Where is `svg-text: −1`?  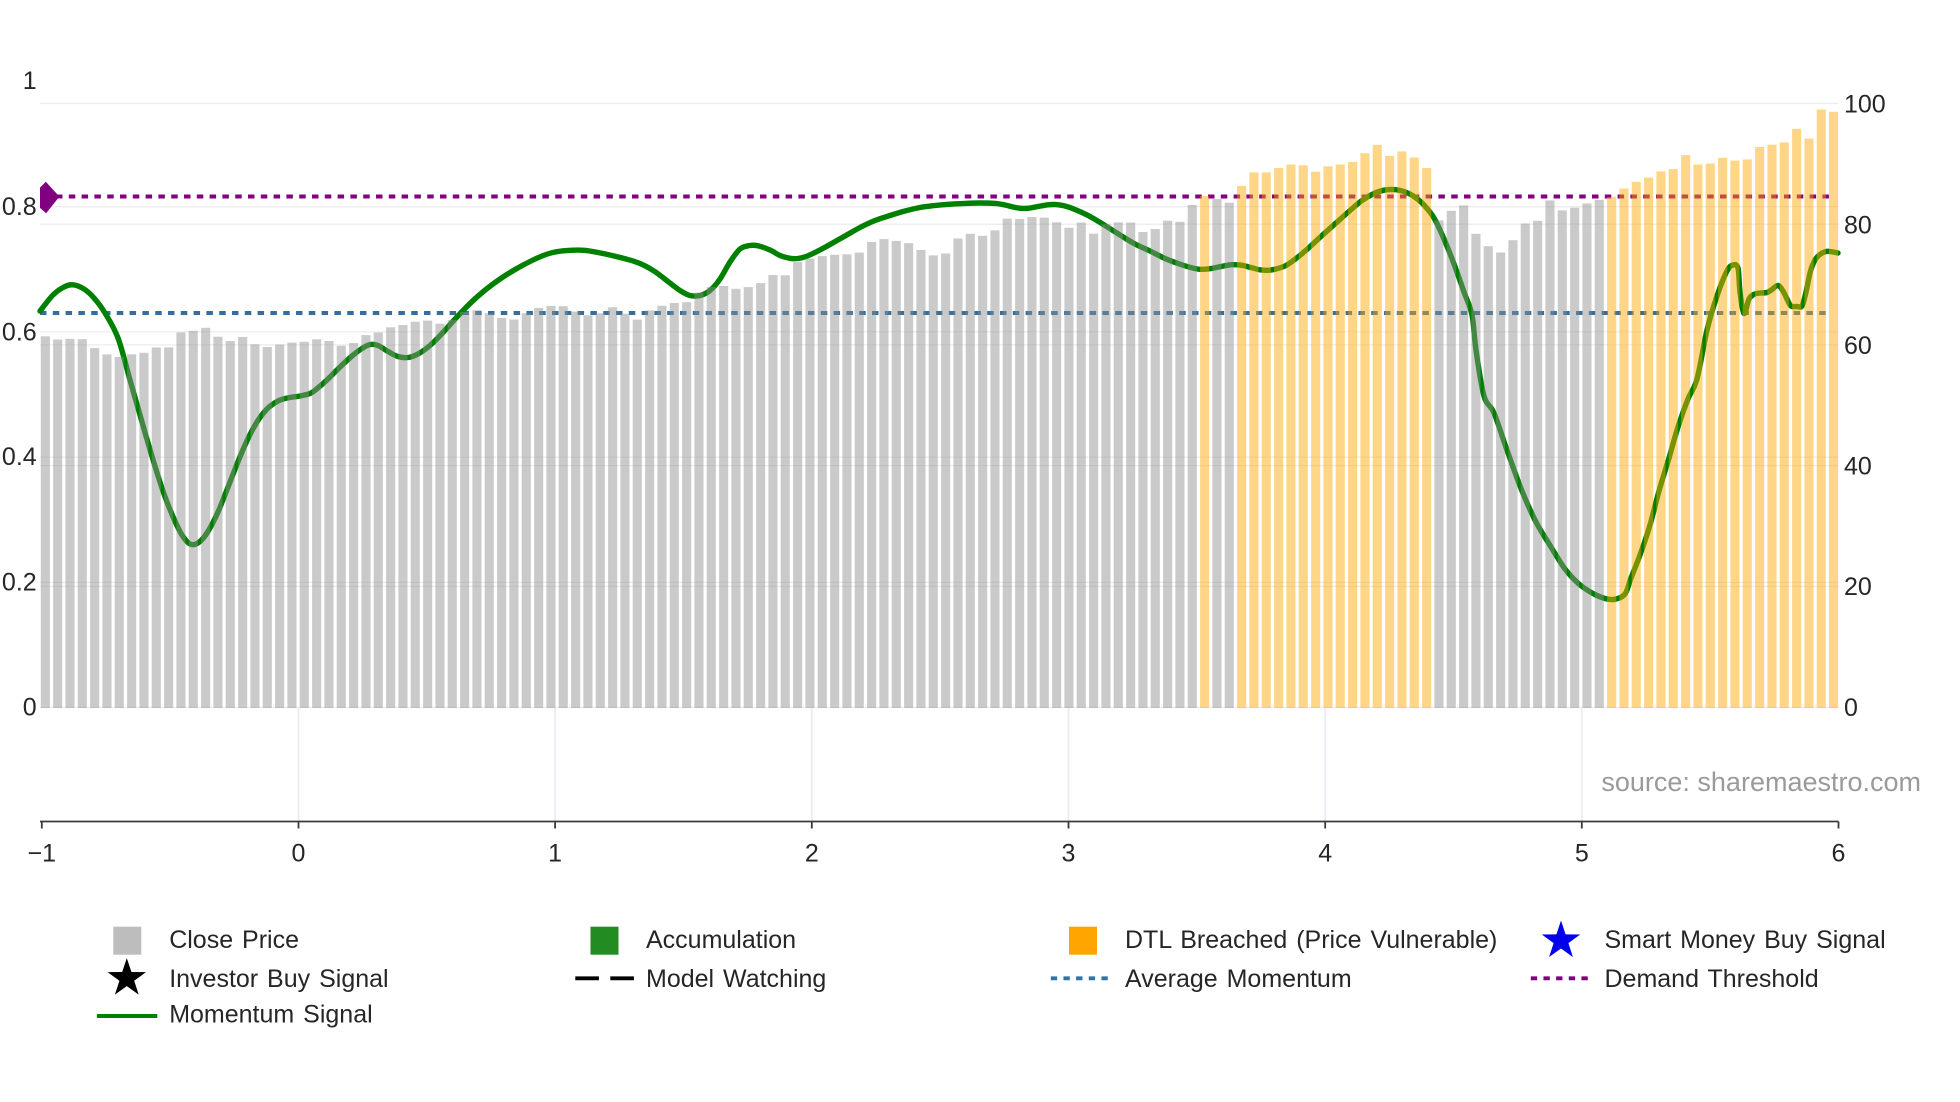 svg-text: −1 is located at coordinates (42, 854).